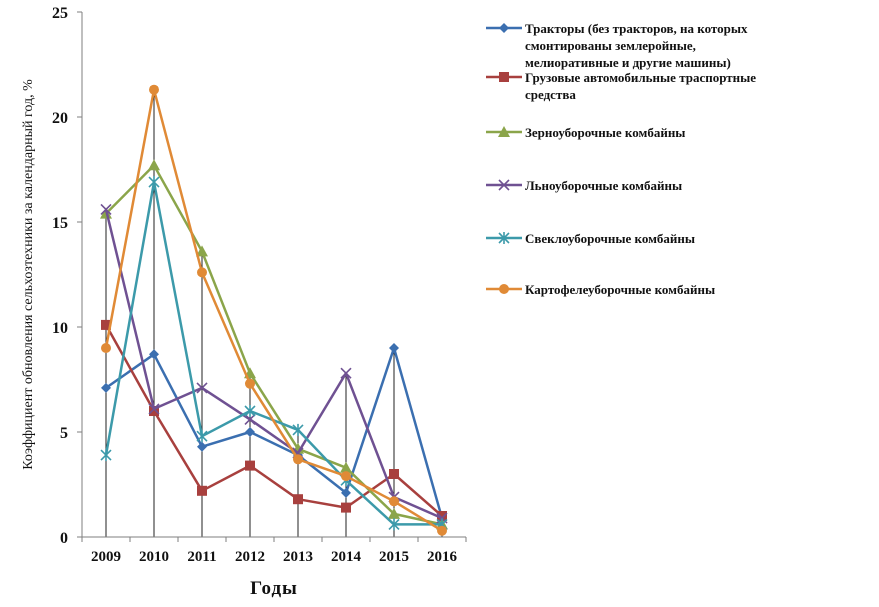  What do you see at coordinates (202, 446) in the screenshot?
I see `data-point-s0-2011` at bounding box center [202, 446].